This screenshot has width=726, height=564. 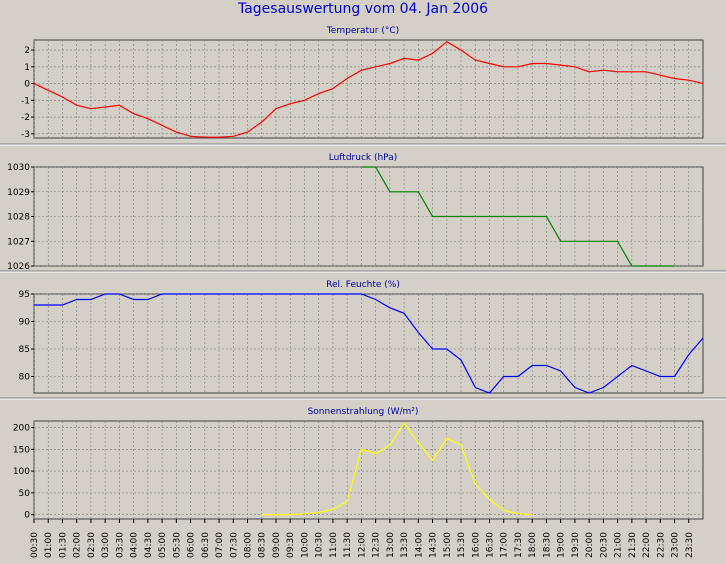 What do you see at coordinates (25, 323) in the screenshot?
I see `y-tick-label: 90` at bounding box center [25, 323].